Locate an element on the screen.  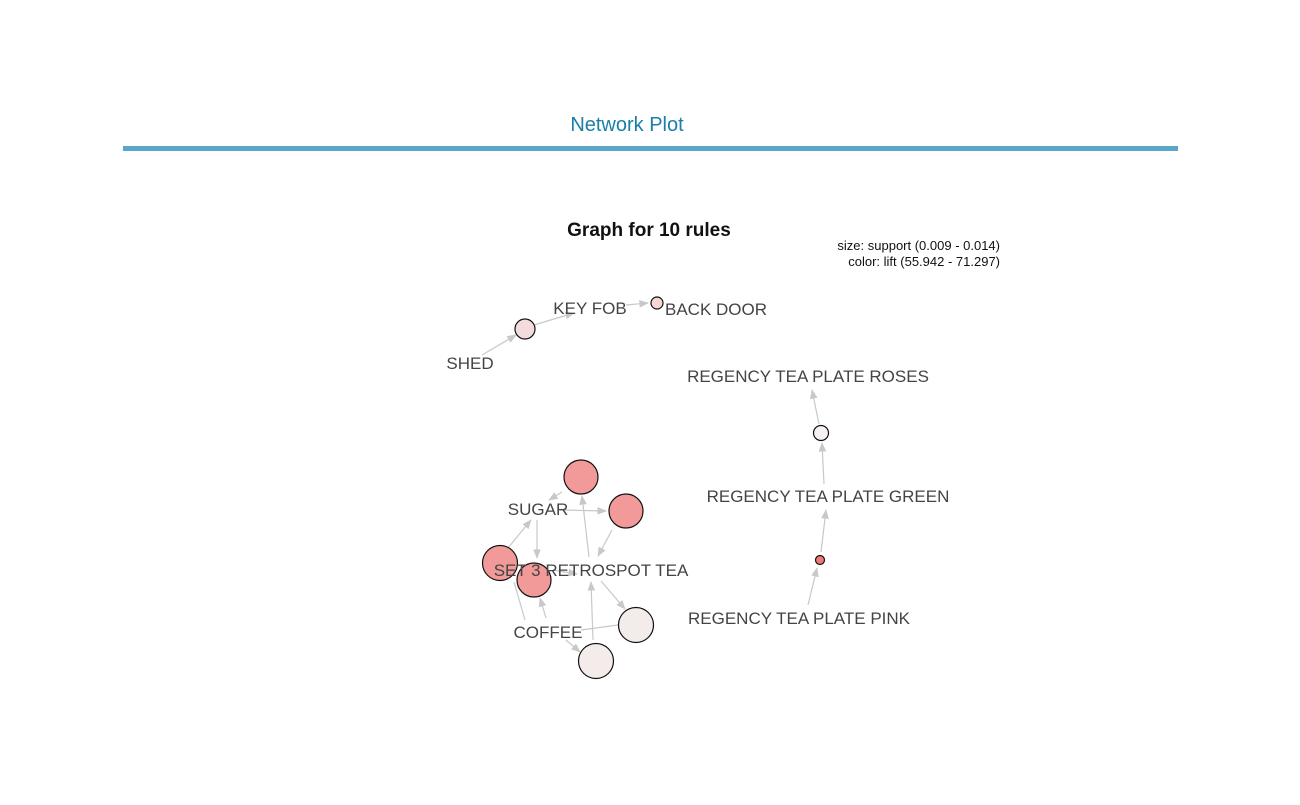
item-label-sugar: SUGAR is located at coordinates (538, 509).